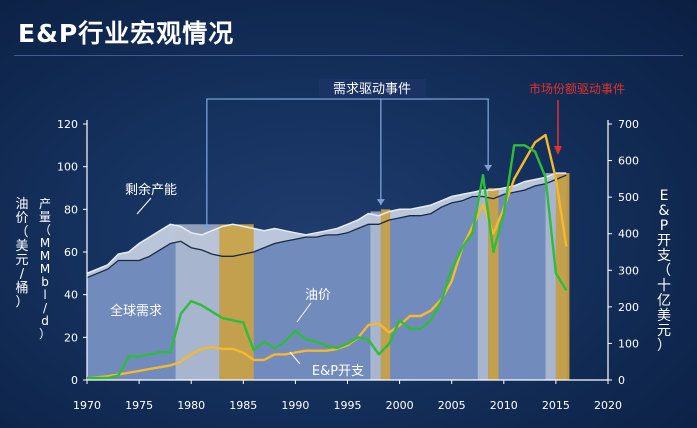 This screenshot has height=428, width=697. Describe the element at coordinates (45, 308) in the screenshot. I see `y-left-title-production-char: /` at that location.